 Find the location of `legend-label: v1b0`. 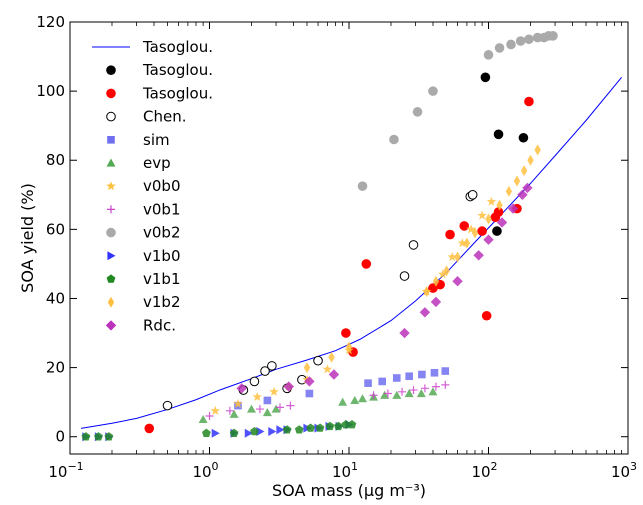

legend-label: v1b0 is located at coordinates (162, 256).